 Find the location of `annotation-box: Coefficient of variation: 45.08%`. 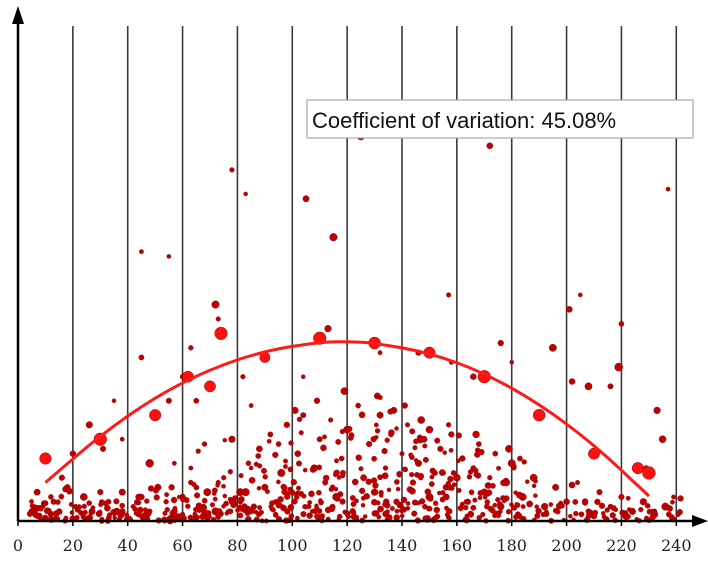

annotation-box: Coefficient of variation: 45.08% is located at coordinates (500, 119).